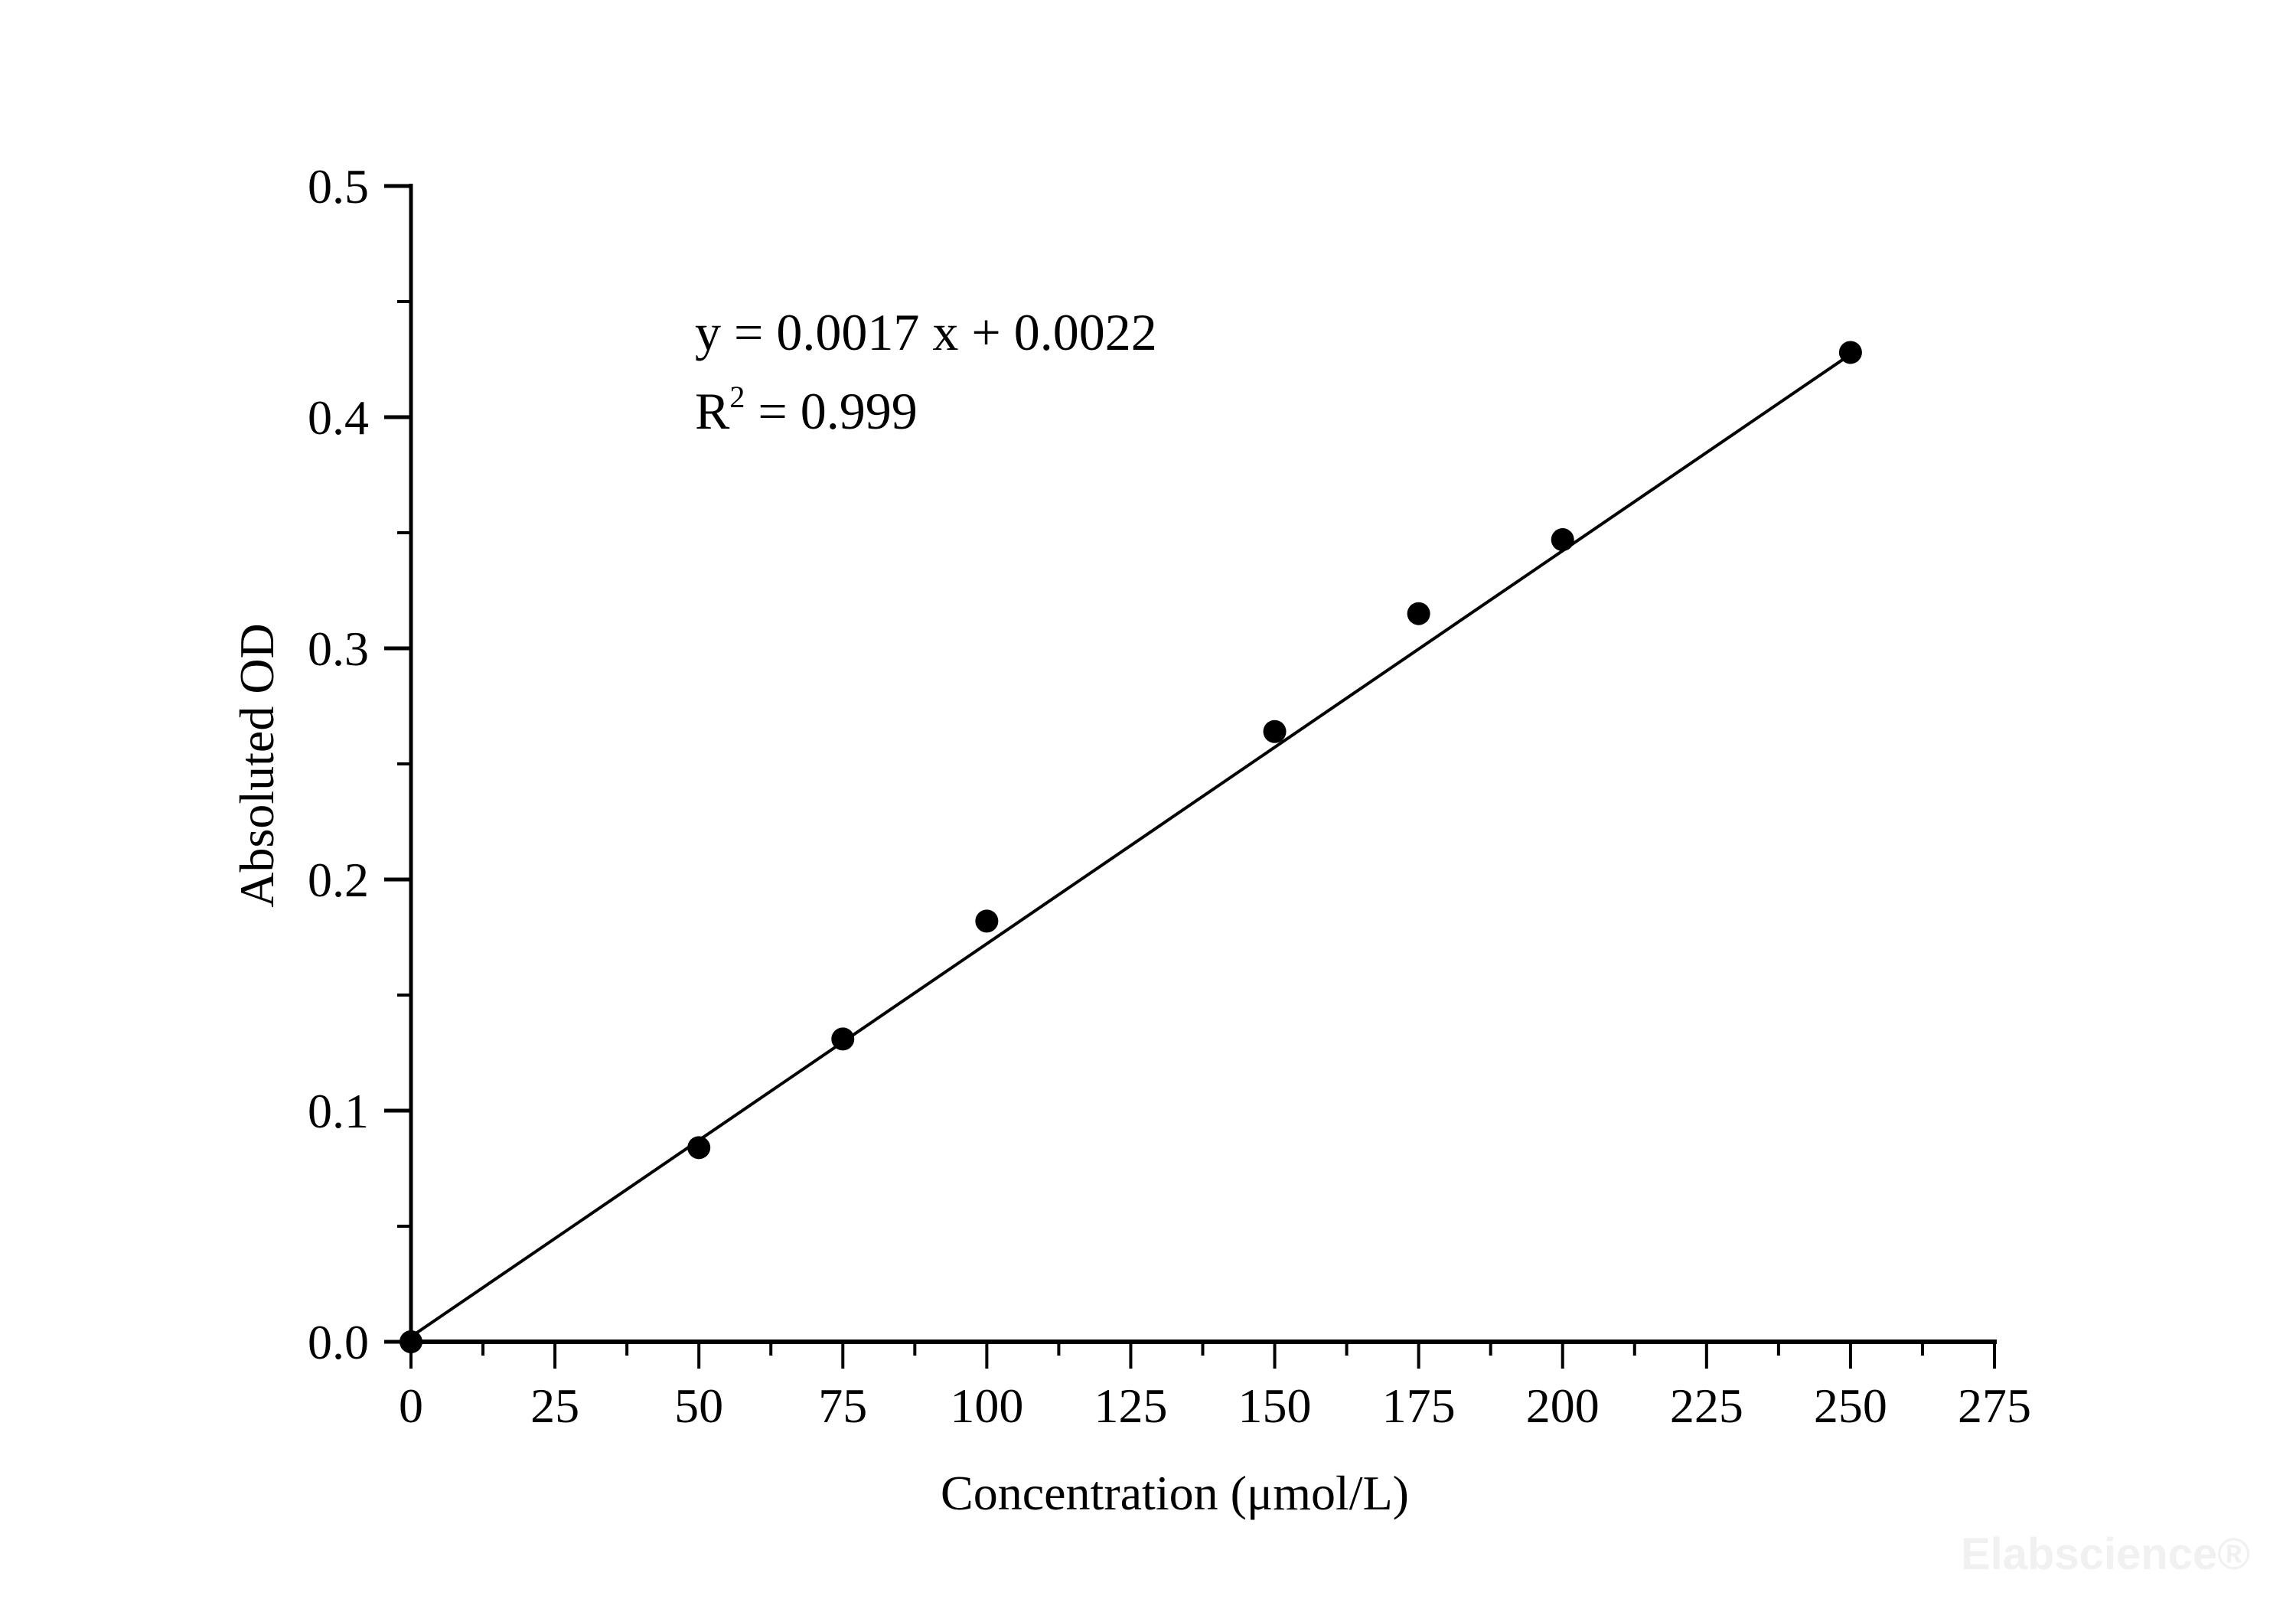 Image resolution: width=2296 pixels, height=1612 pixels. I want to click on x-tick-label: 150, so click(1275, 1406).